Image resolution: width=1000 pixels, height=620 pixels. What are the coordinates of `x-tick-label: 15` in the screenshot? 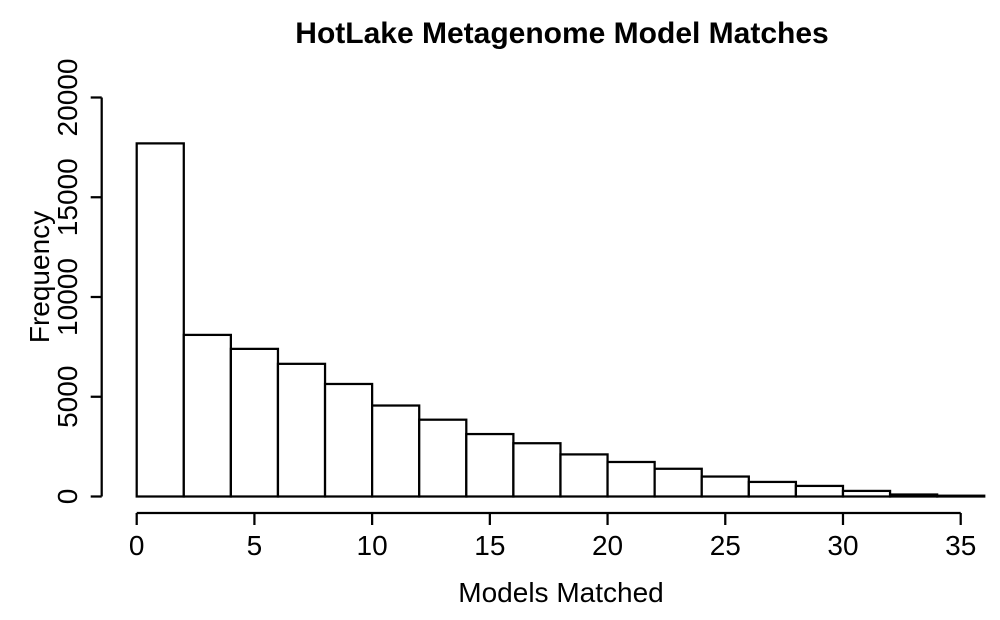 It's located at (489, 545).